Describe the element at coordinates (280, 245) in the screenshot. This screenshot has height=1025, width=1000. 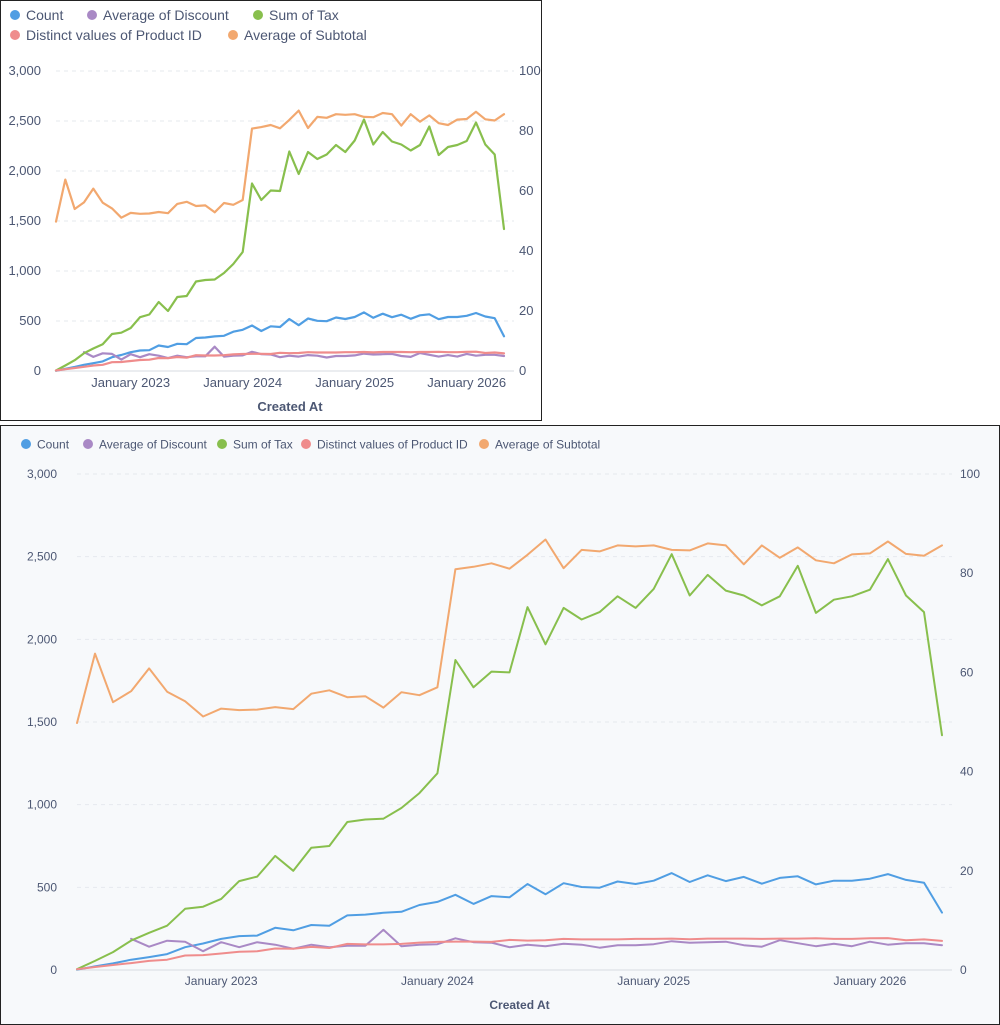
I see `series-line-sum-of-tax` at that location.